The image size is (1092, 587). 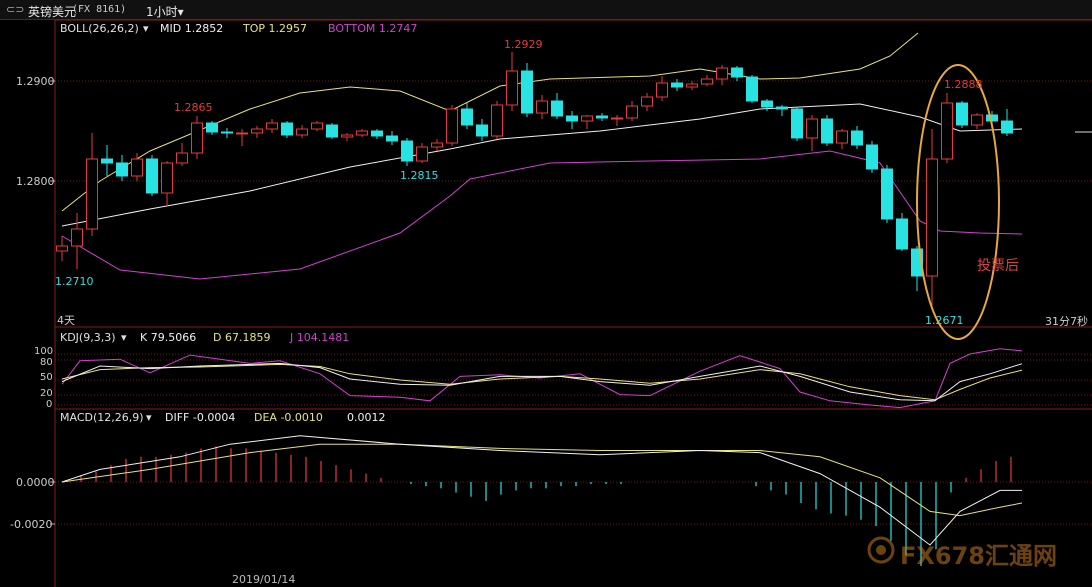 I want to click on price-tick: 1.2800, so click(x=35, y=181).